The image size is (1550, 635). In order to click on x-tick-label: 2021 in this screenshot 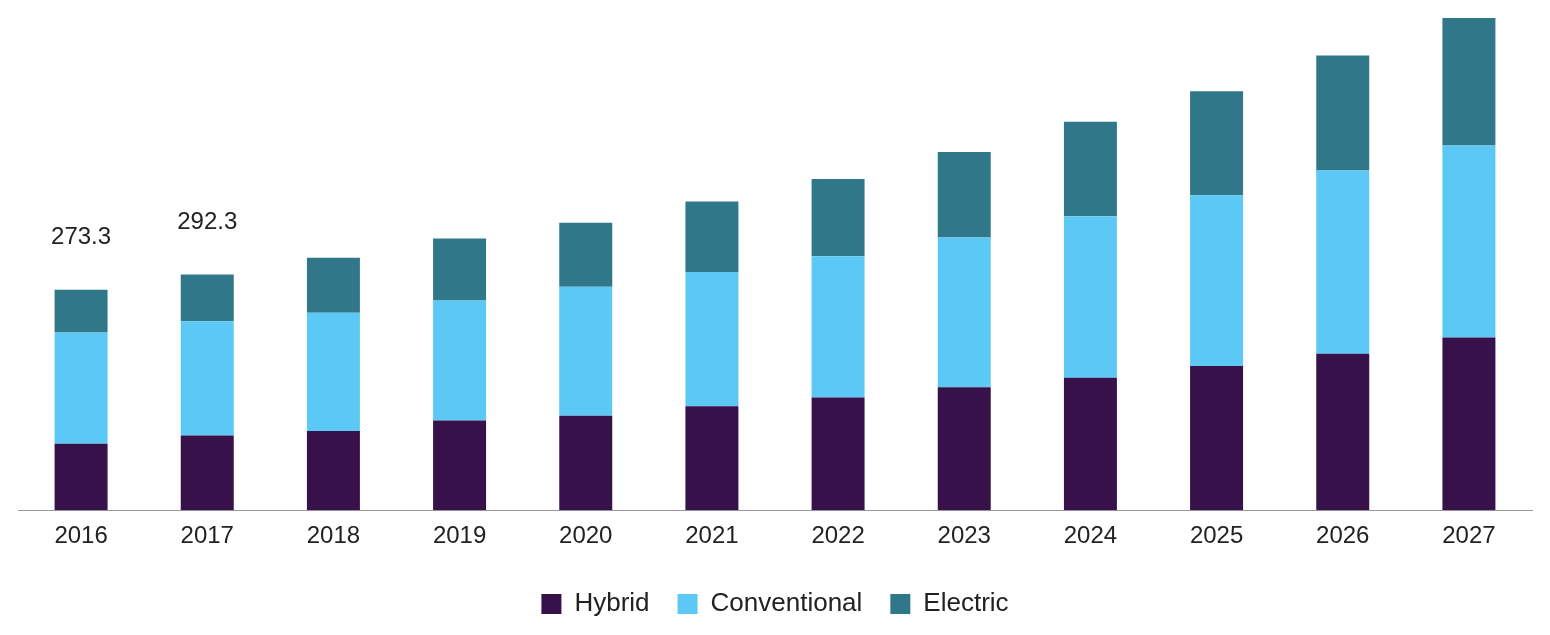, I will do `click(712, 535)`.